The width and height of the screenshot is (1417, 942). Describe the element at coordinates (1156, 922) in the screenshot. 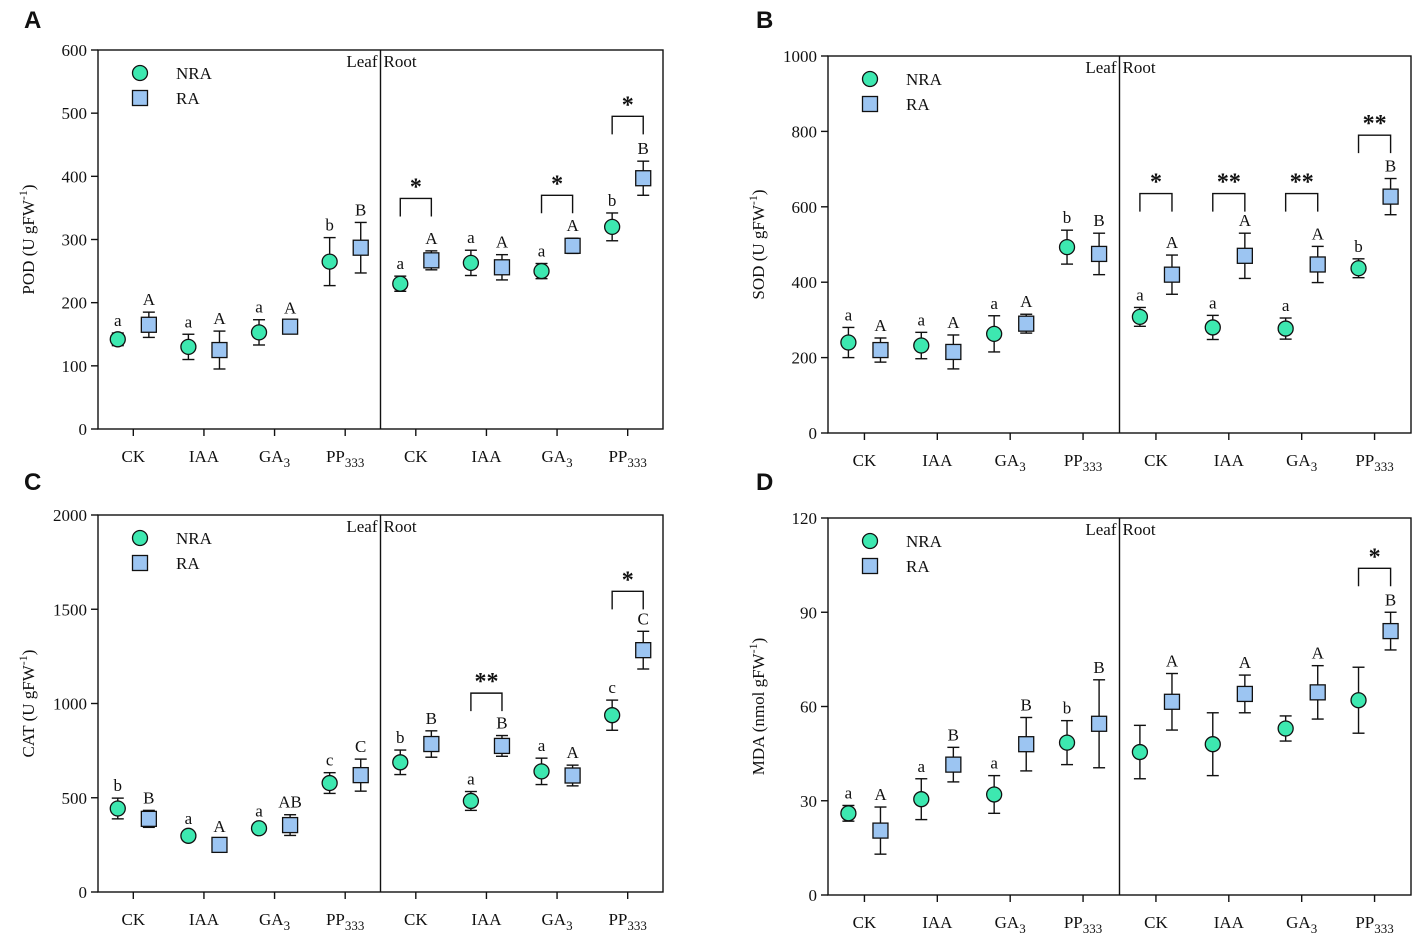

I see `x-tick-label-text: CK` at that location.